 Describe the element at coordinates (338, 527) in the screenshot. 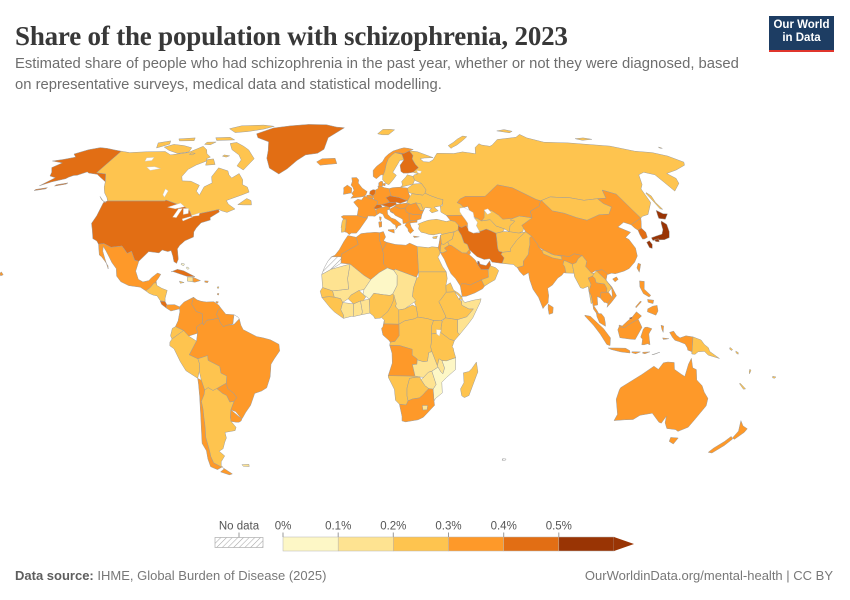

I see `svg-text: 0.1%` at that location.